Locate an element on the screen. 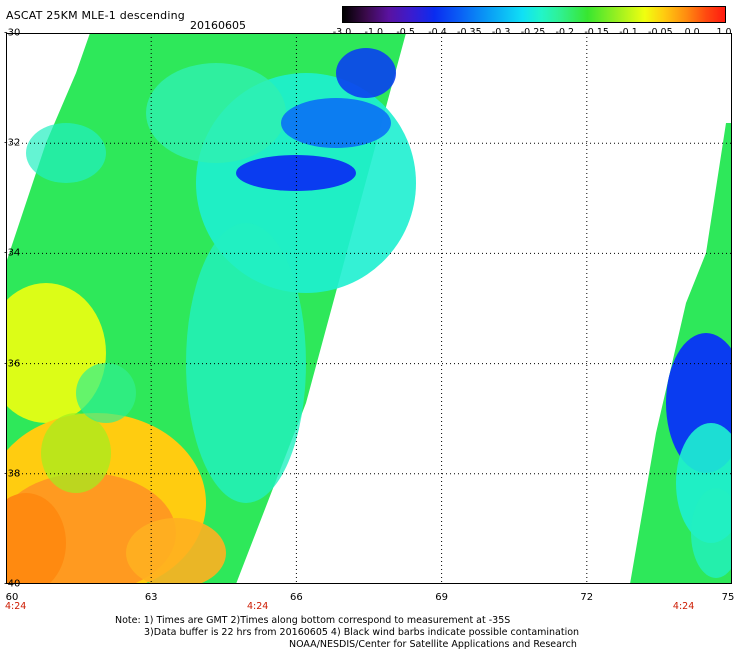 The image size is (740, 650). colorbar-tick-label: -1.0 is located at coordinates (374, 32).